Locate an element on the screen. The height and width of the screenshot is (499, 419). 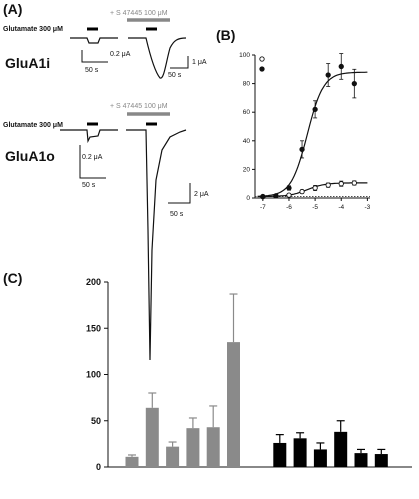
x-tick-label: -7 is located at coordinates (263, 207).